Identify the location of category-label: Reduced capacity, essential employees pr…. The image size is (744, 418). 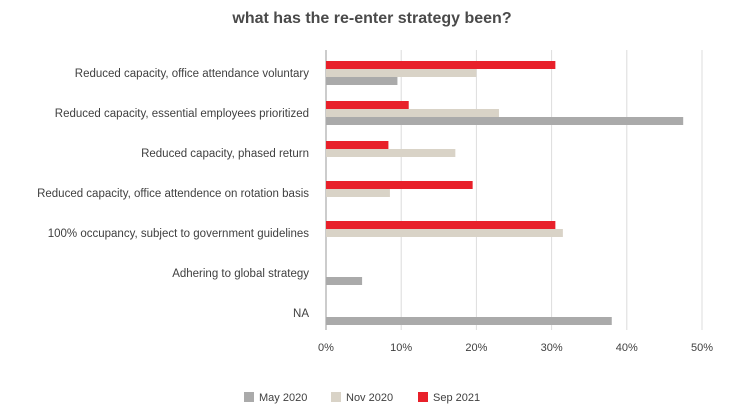
(182, 114).